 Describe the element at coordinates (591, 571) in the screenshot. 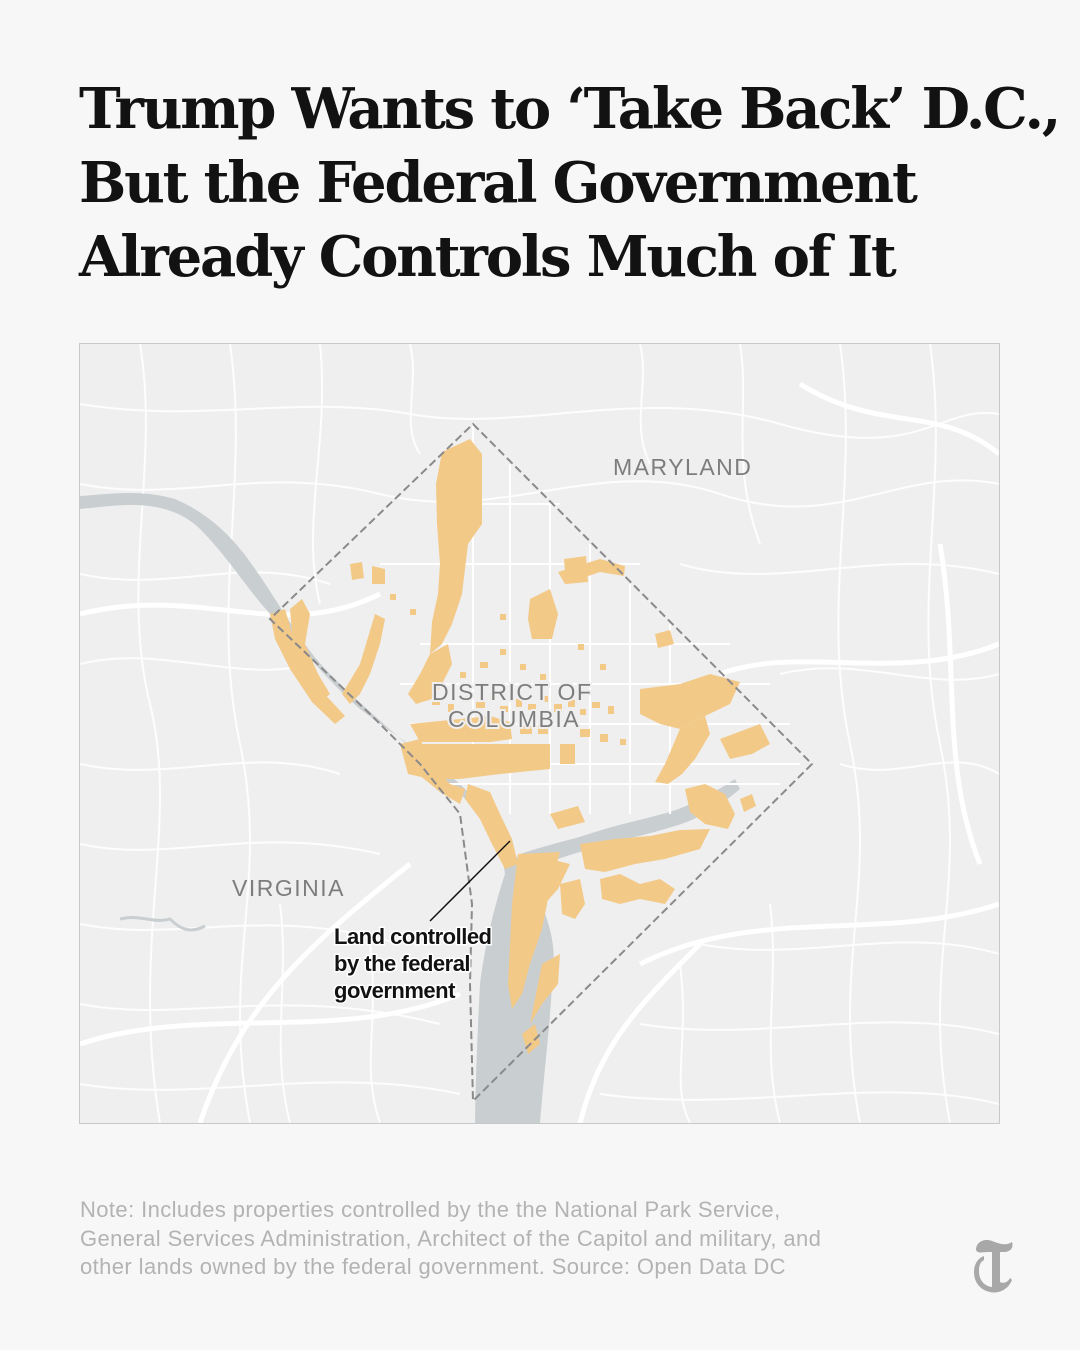

I see `northeast-strip` at that location.